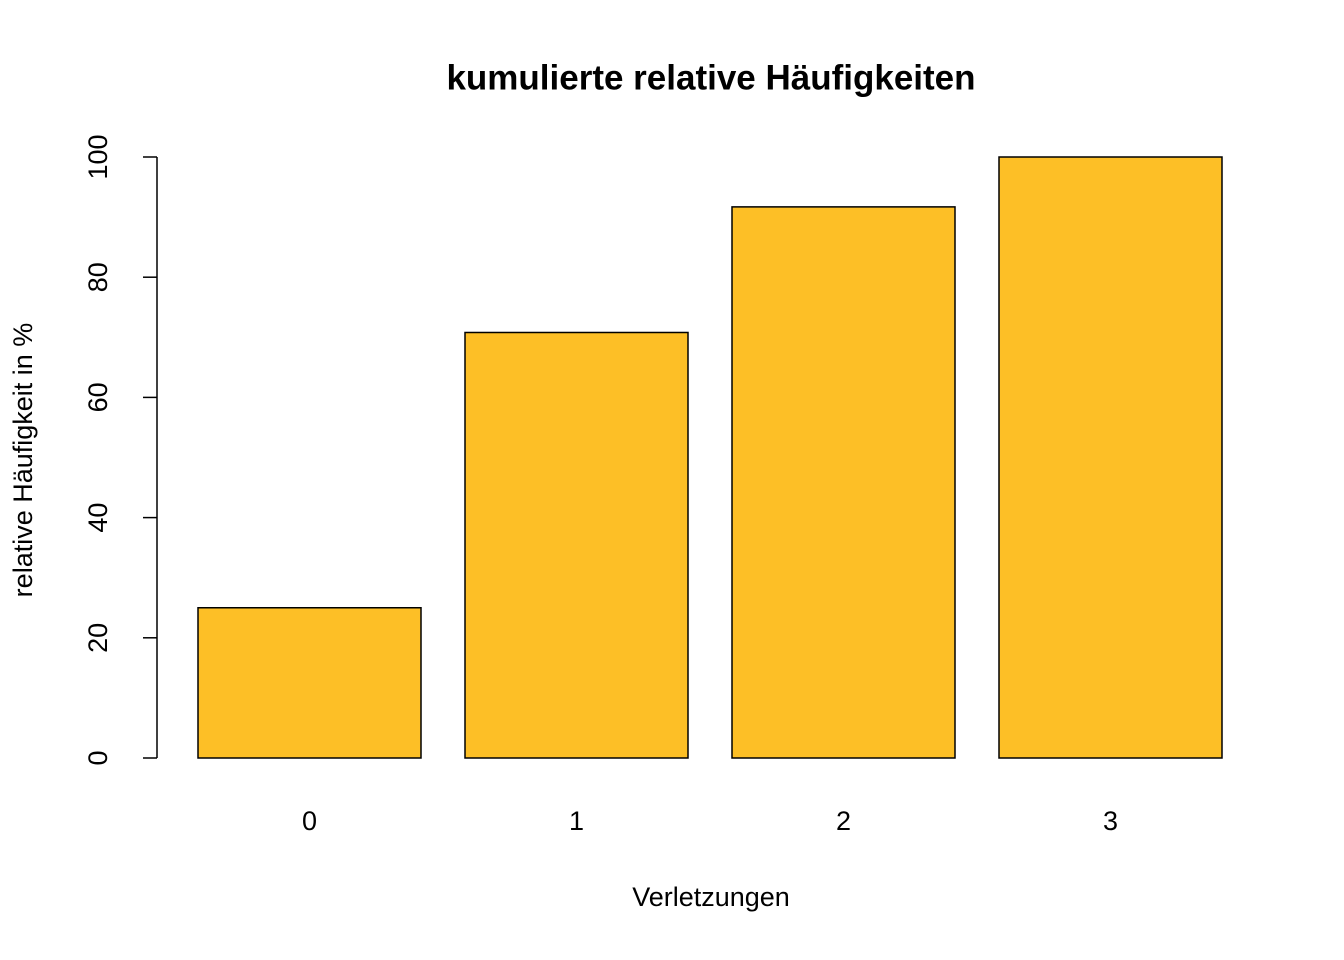 The height and width of the screenshot is (960, 1344). What do you see at coordinates (98, 518) in the screenshot?
I see `y-tick-label: 40` at bounding box center [98, 518].